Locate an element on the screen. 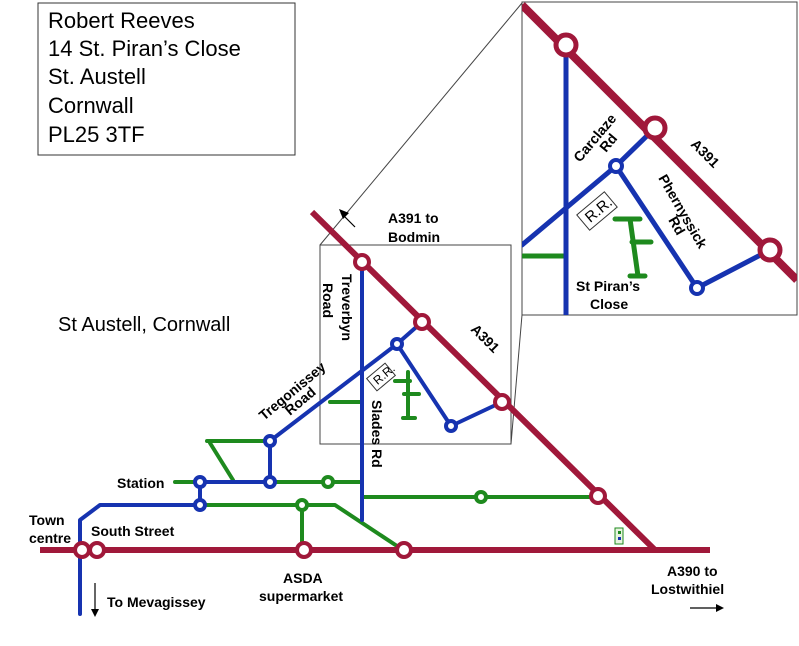 This screenshot has width=799, height=646. small-marker-icon is located at coordinates (619, 536).